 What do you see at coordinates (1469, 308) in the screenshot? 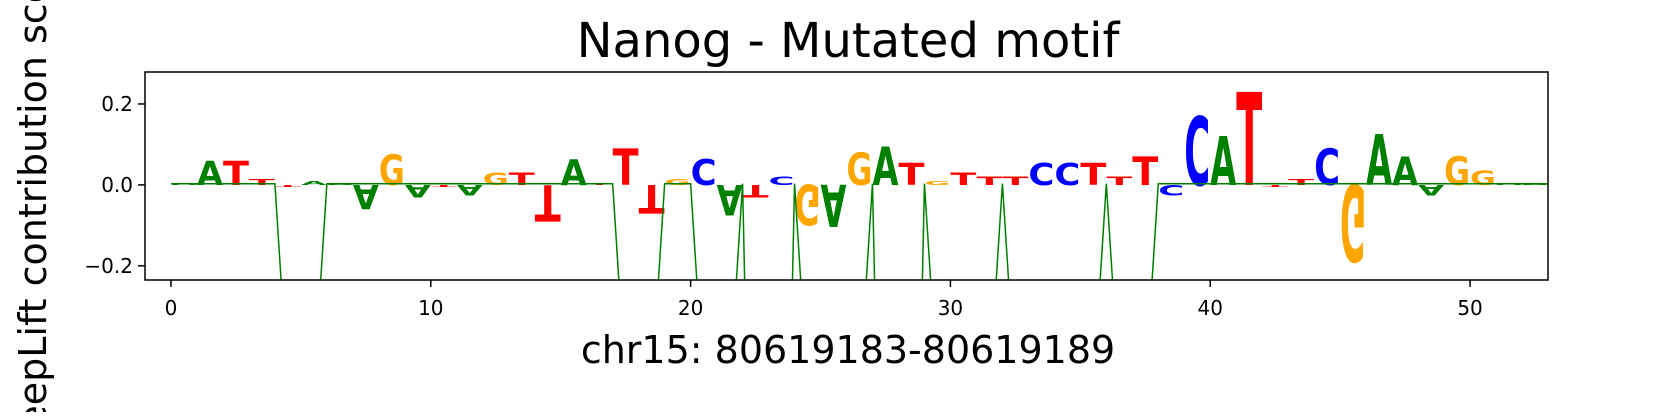
I see `x-tick-label: 50` at bounding box center [1469, 308].